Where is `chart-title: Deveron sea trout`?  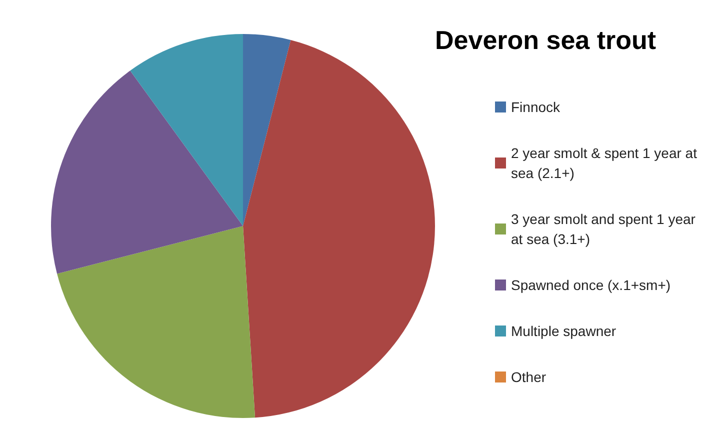
chart-title: Deveron sea trout is located at coordinates (545, 40).